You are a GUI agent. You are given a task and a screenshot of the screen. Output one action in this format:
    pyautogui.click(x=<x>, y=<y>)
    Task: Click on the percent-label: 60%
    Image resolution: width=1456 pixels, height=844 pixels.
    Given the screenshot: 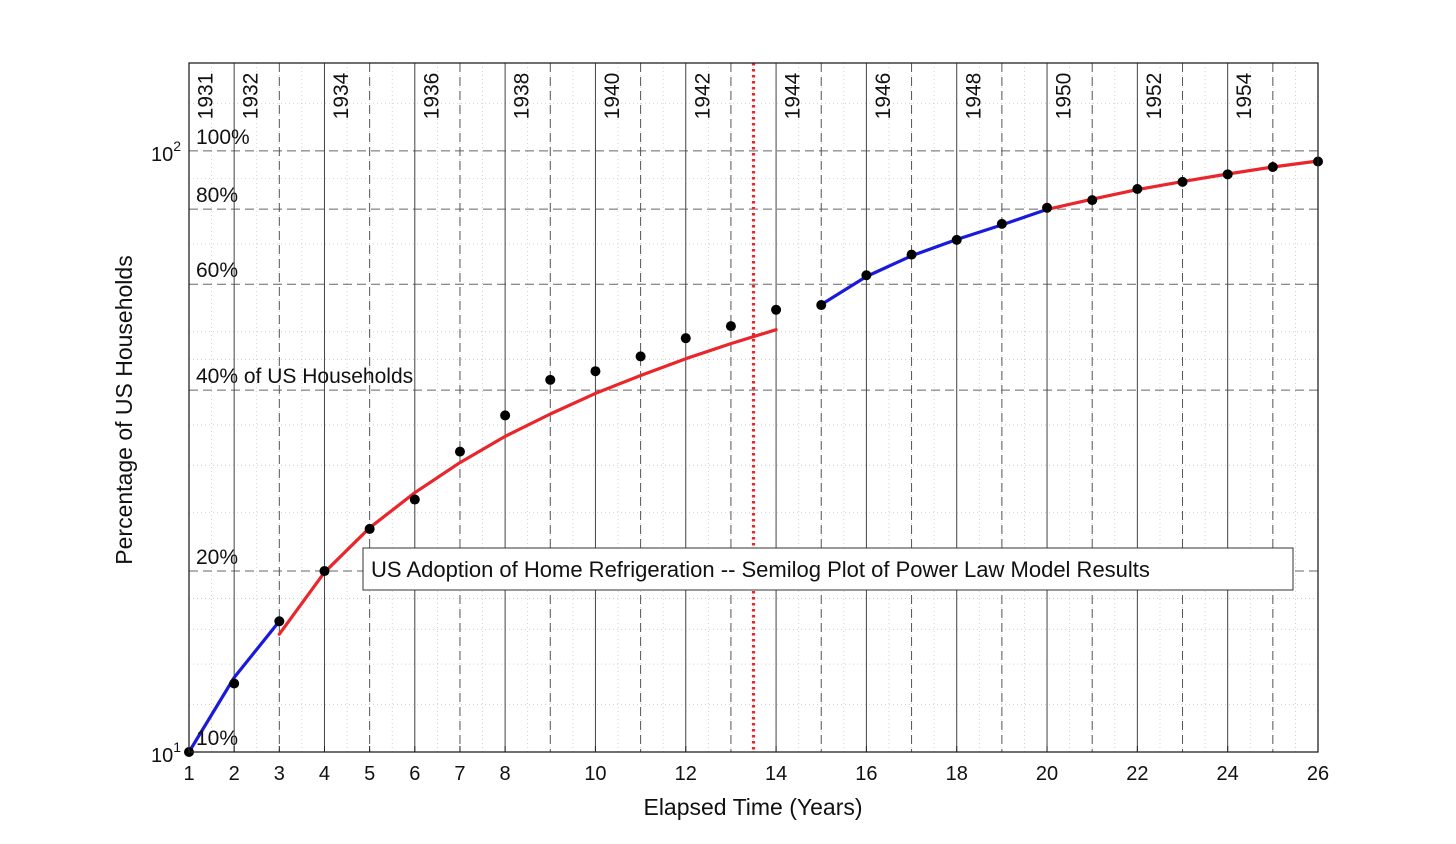 What is the action you would take?
    pyautogui.click(x=217, y=270)
    